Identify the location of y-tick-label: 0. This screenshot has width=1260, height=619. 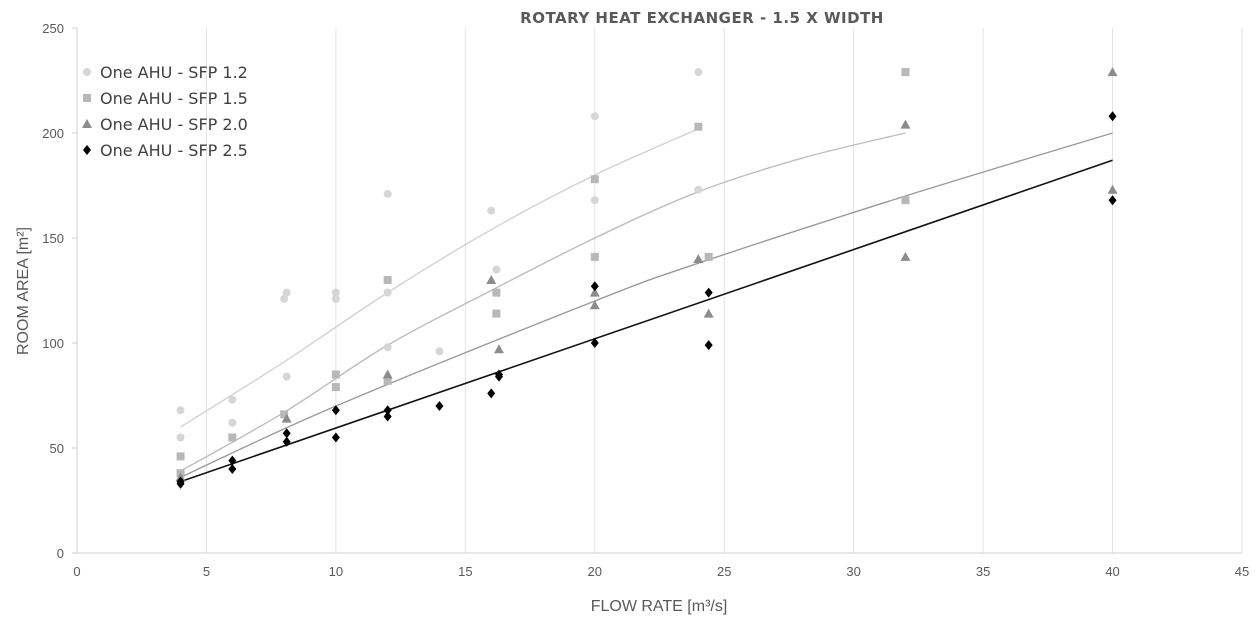
(60, 553).